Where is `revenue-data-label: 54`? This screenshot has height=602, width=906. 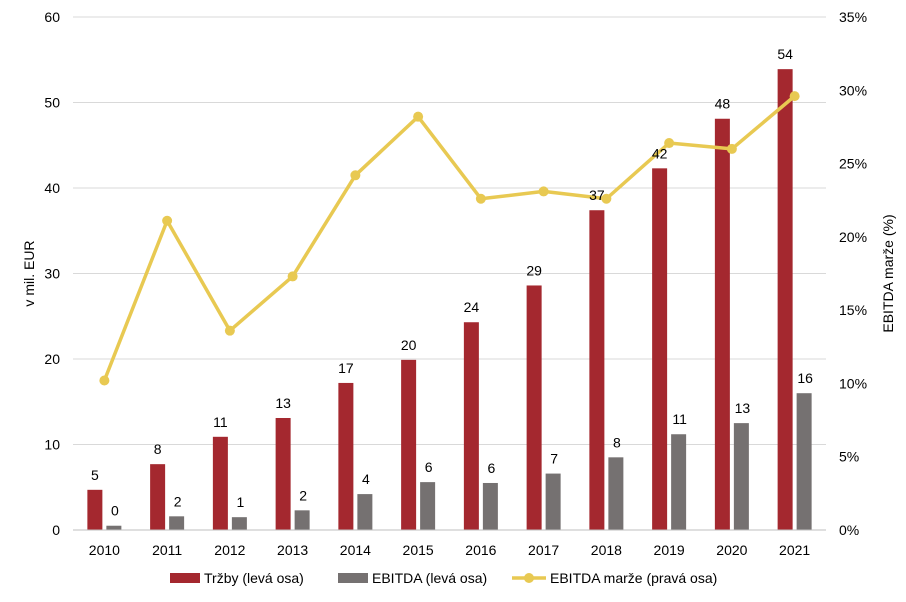 revenue-data-label: 54 is located at coordinates (785, 54).